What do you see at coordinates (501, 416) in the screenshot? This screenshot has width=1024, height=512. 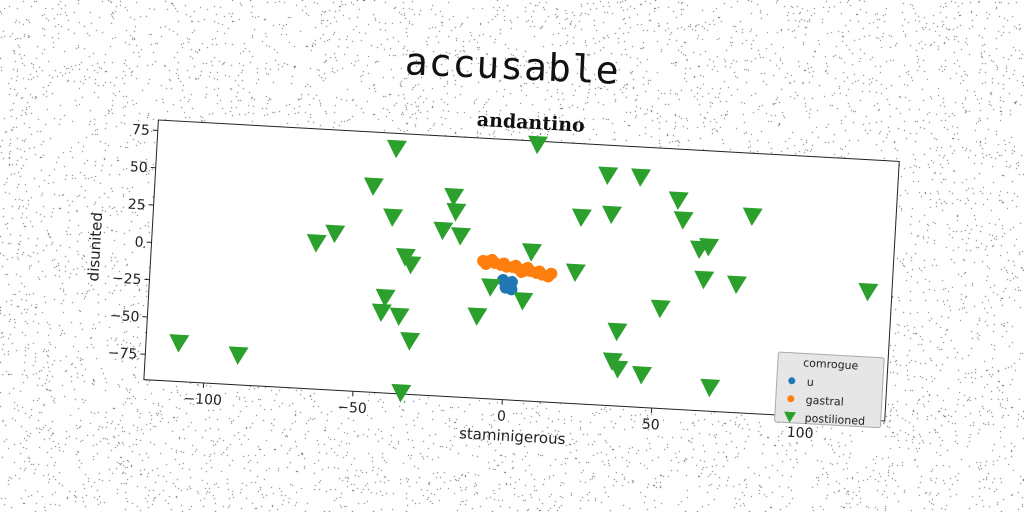 I see `x-tick-label: 0` at bounding box center [501, 416].